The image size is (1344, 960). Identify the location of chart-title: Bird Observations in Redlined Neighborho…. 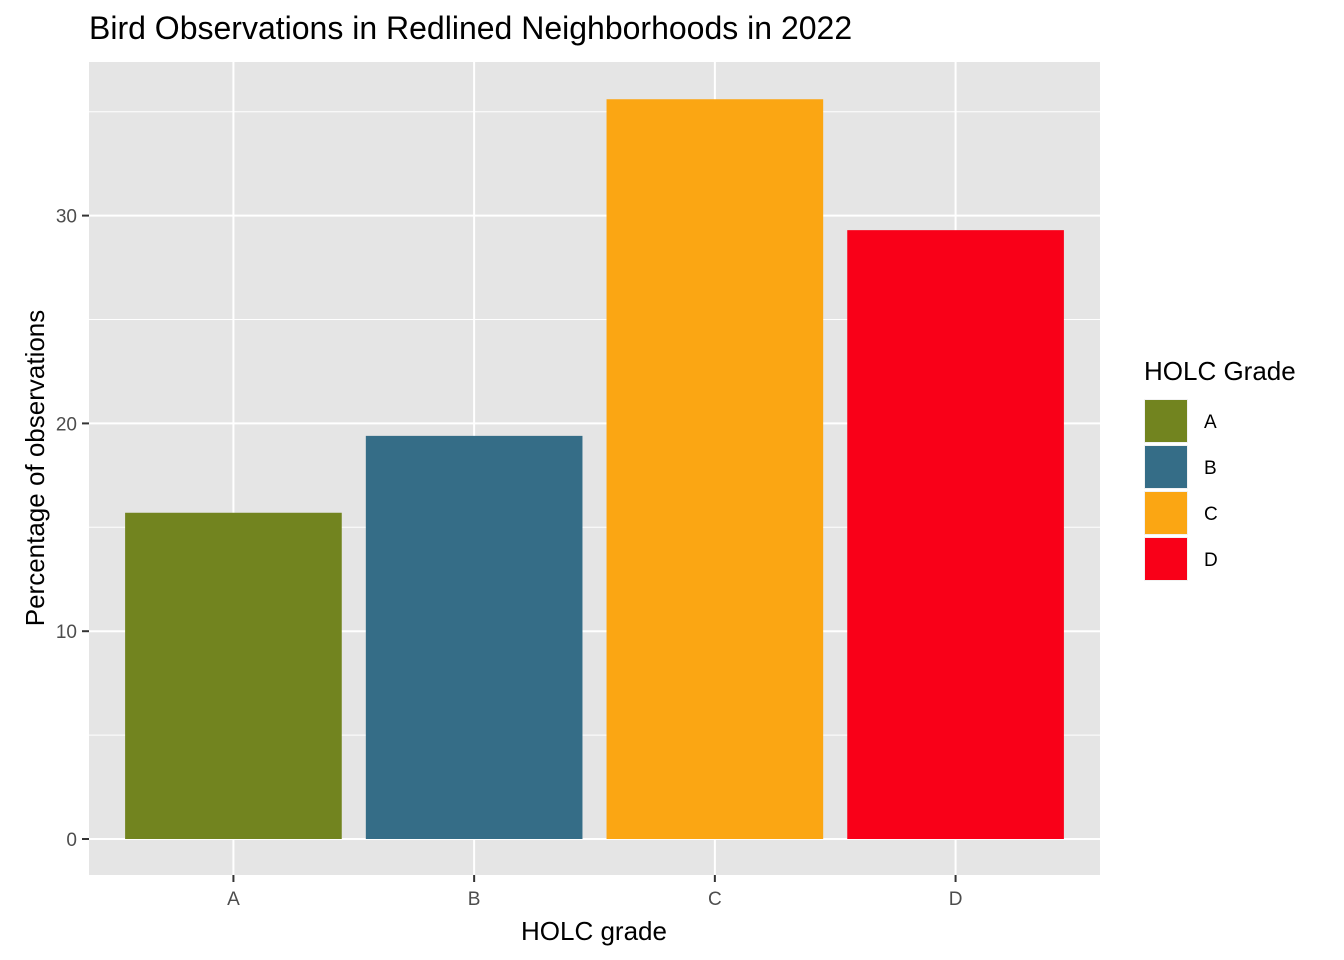
(470, 28).